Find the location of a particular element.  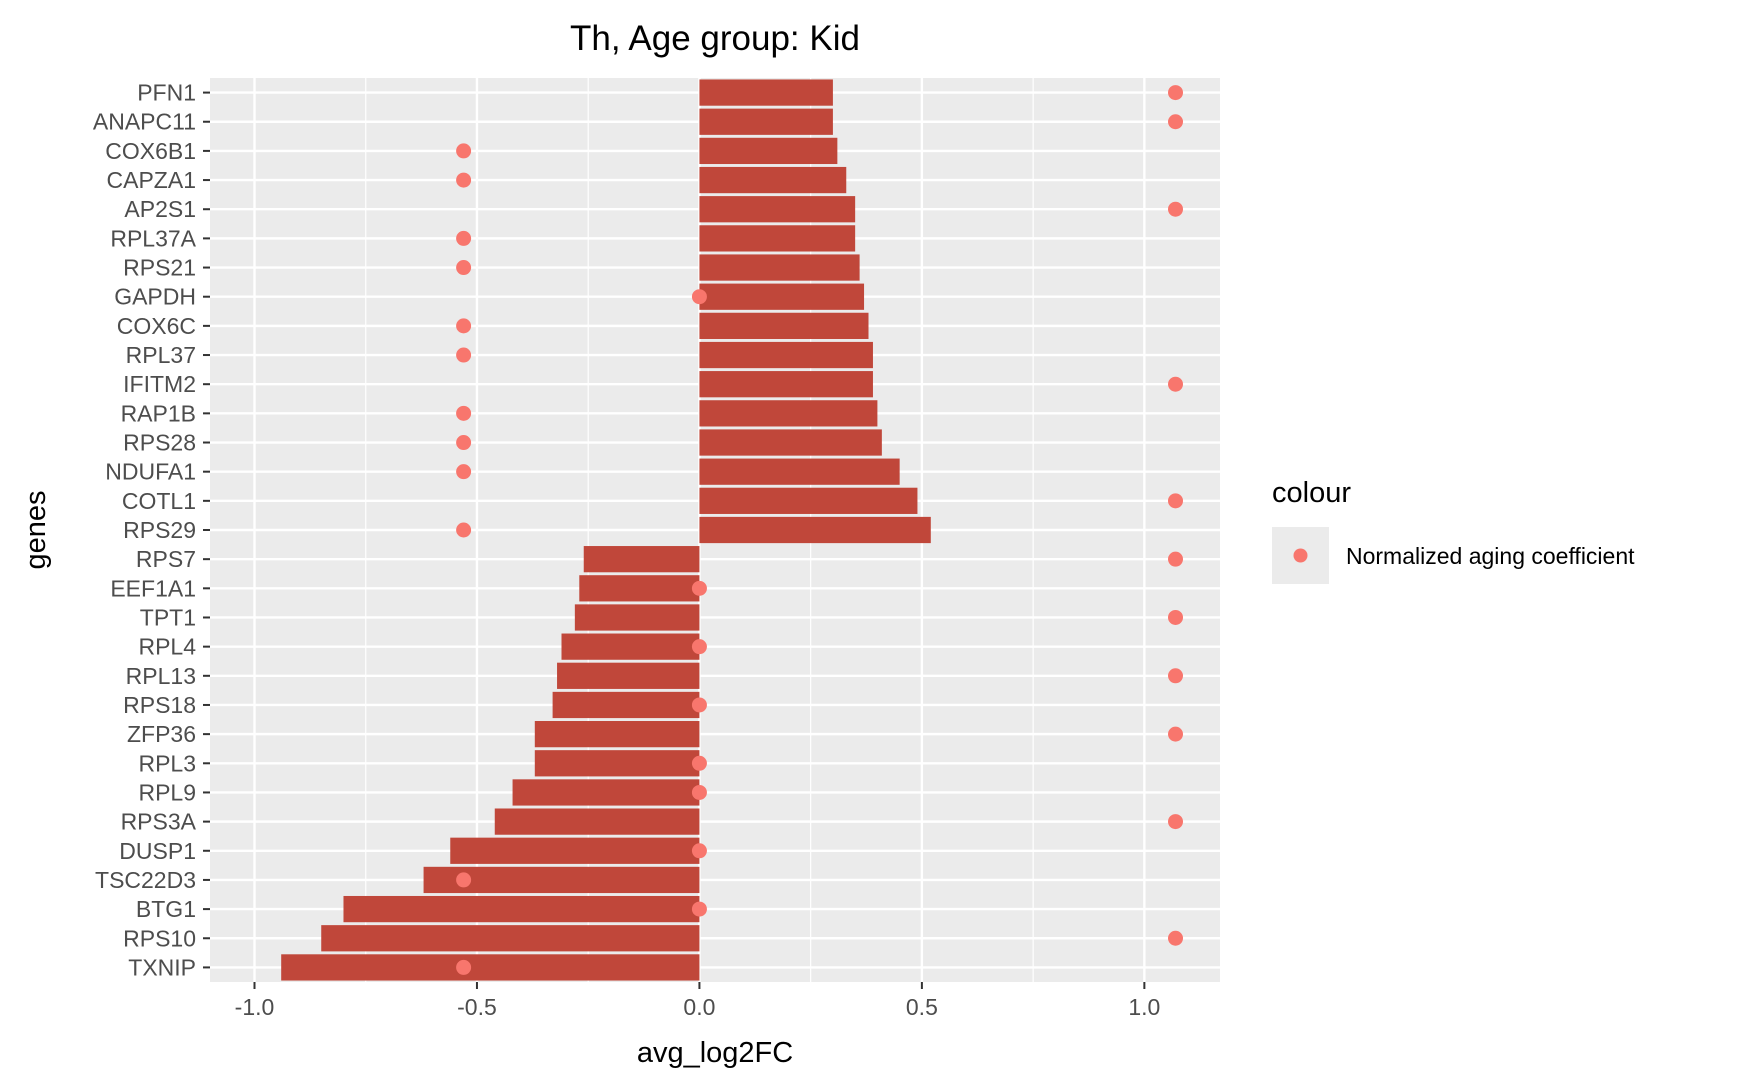

point-anapc11 is located at coordinates (1176, 122).